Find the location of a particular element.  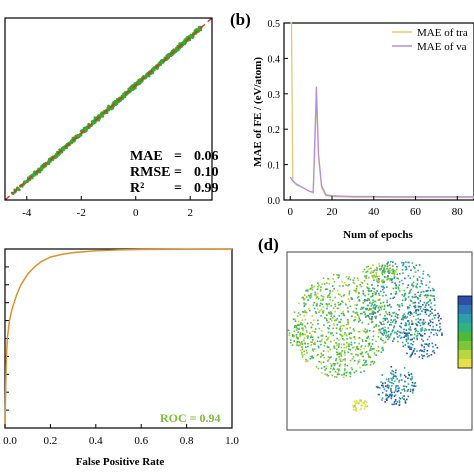

y-tick-label: 0.0 is located at coordinates (274, 201).